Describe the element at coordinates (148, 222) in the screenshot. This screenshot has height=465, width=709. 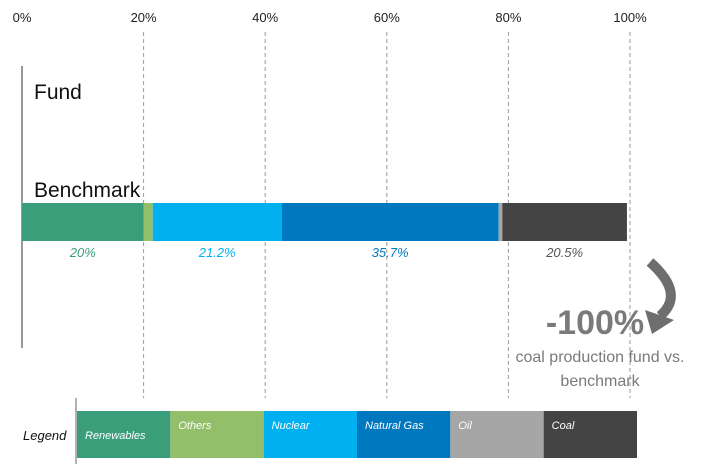
I see `bar-benchmark-others` at that location.